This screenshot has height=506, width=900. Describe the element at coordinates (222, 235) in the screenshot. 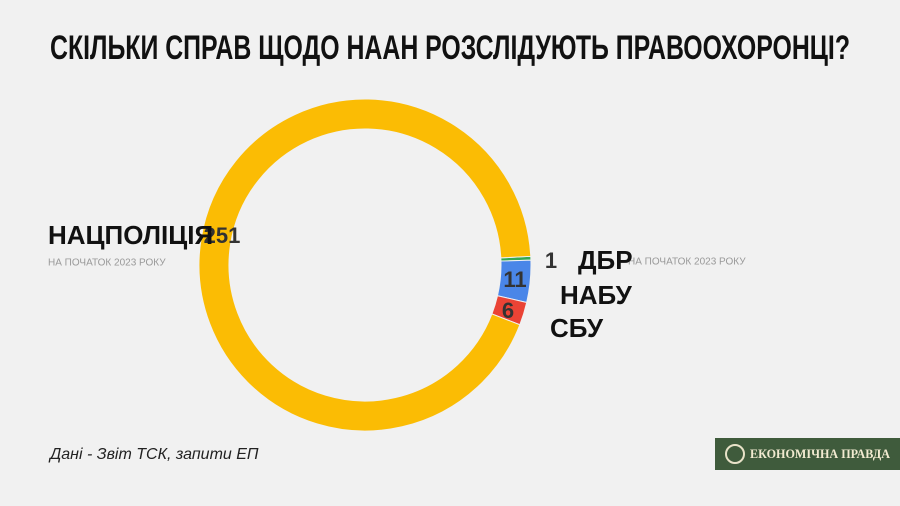

I see `value-label: 251` at that location.